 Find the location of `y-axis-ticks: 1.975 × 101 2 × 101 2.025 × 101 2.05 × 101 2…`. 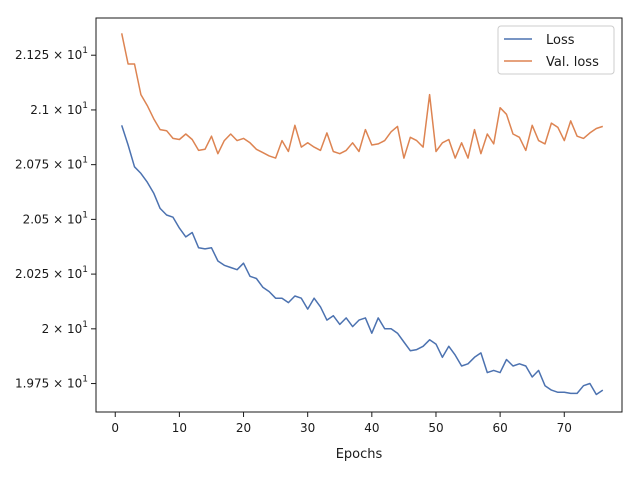

y-axis-ticks: 1.975 × 101 2 × 101 2.025 × 101 2.05 × 101 2… is located at coordinates (55, 218).